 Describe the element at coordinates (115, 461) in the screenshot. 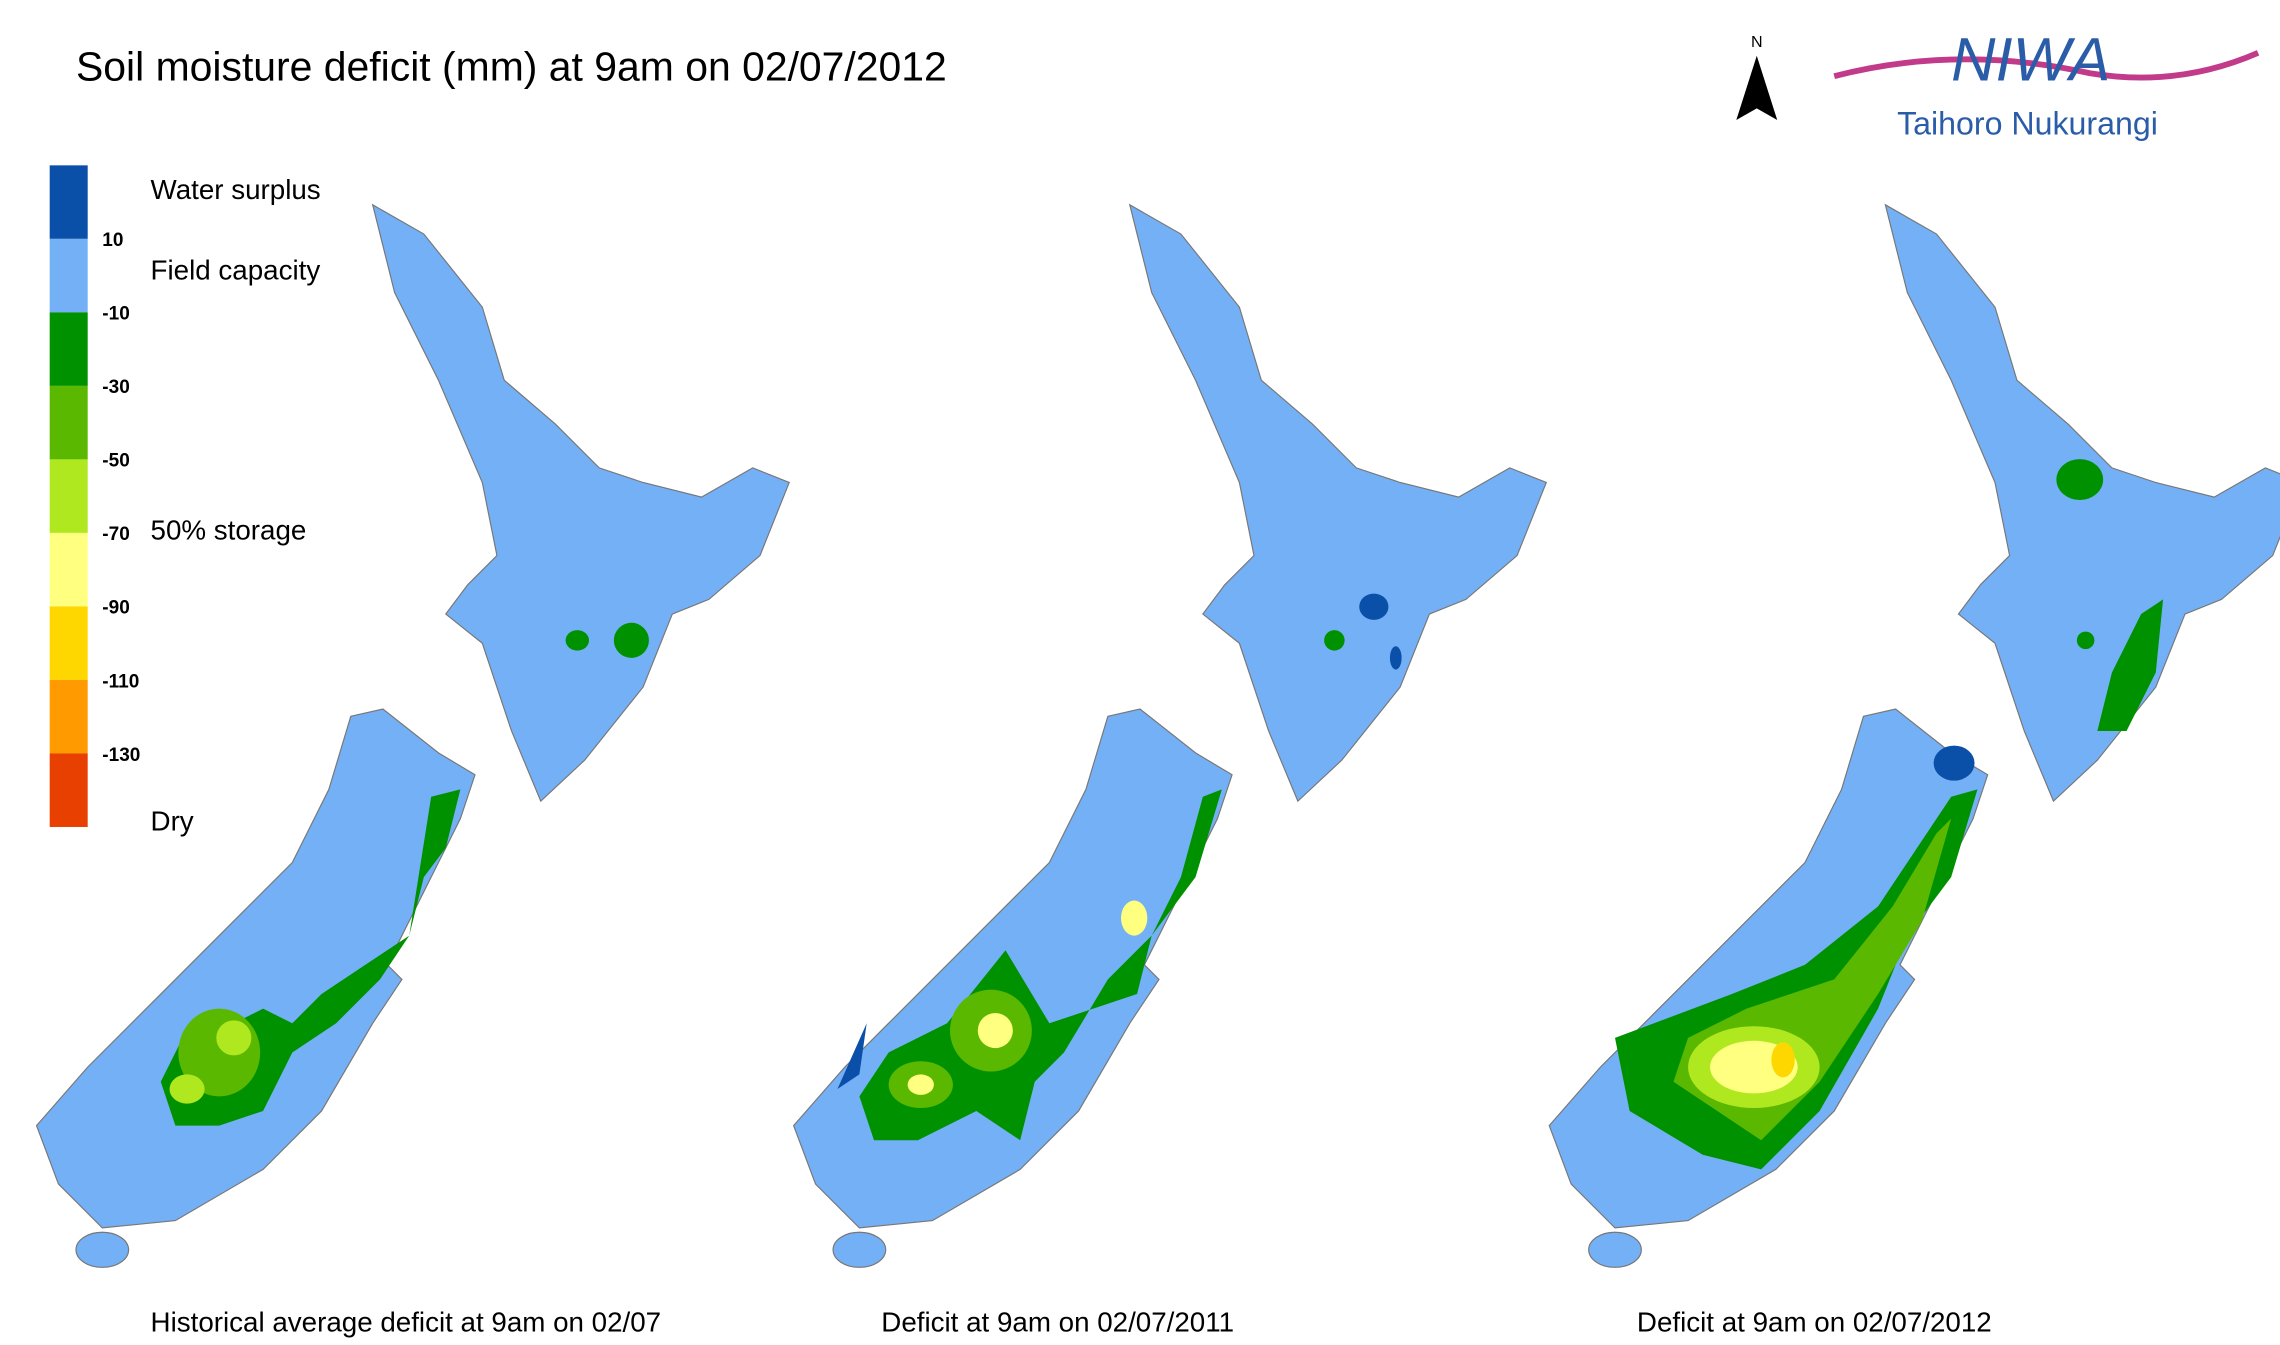

I see `legend-tick-label: -50` at that location.